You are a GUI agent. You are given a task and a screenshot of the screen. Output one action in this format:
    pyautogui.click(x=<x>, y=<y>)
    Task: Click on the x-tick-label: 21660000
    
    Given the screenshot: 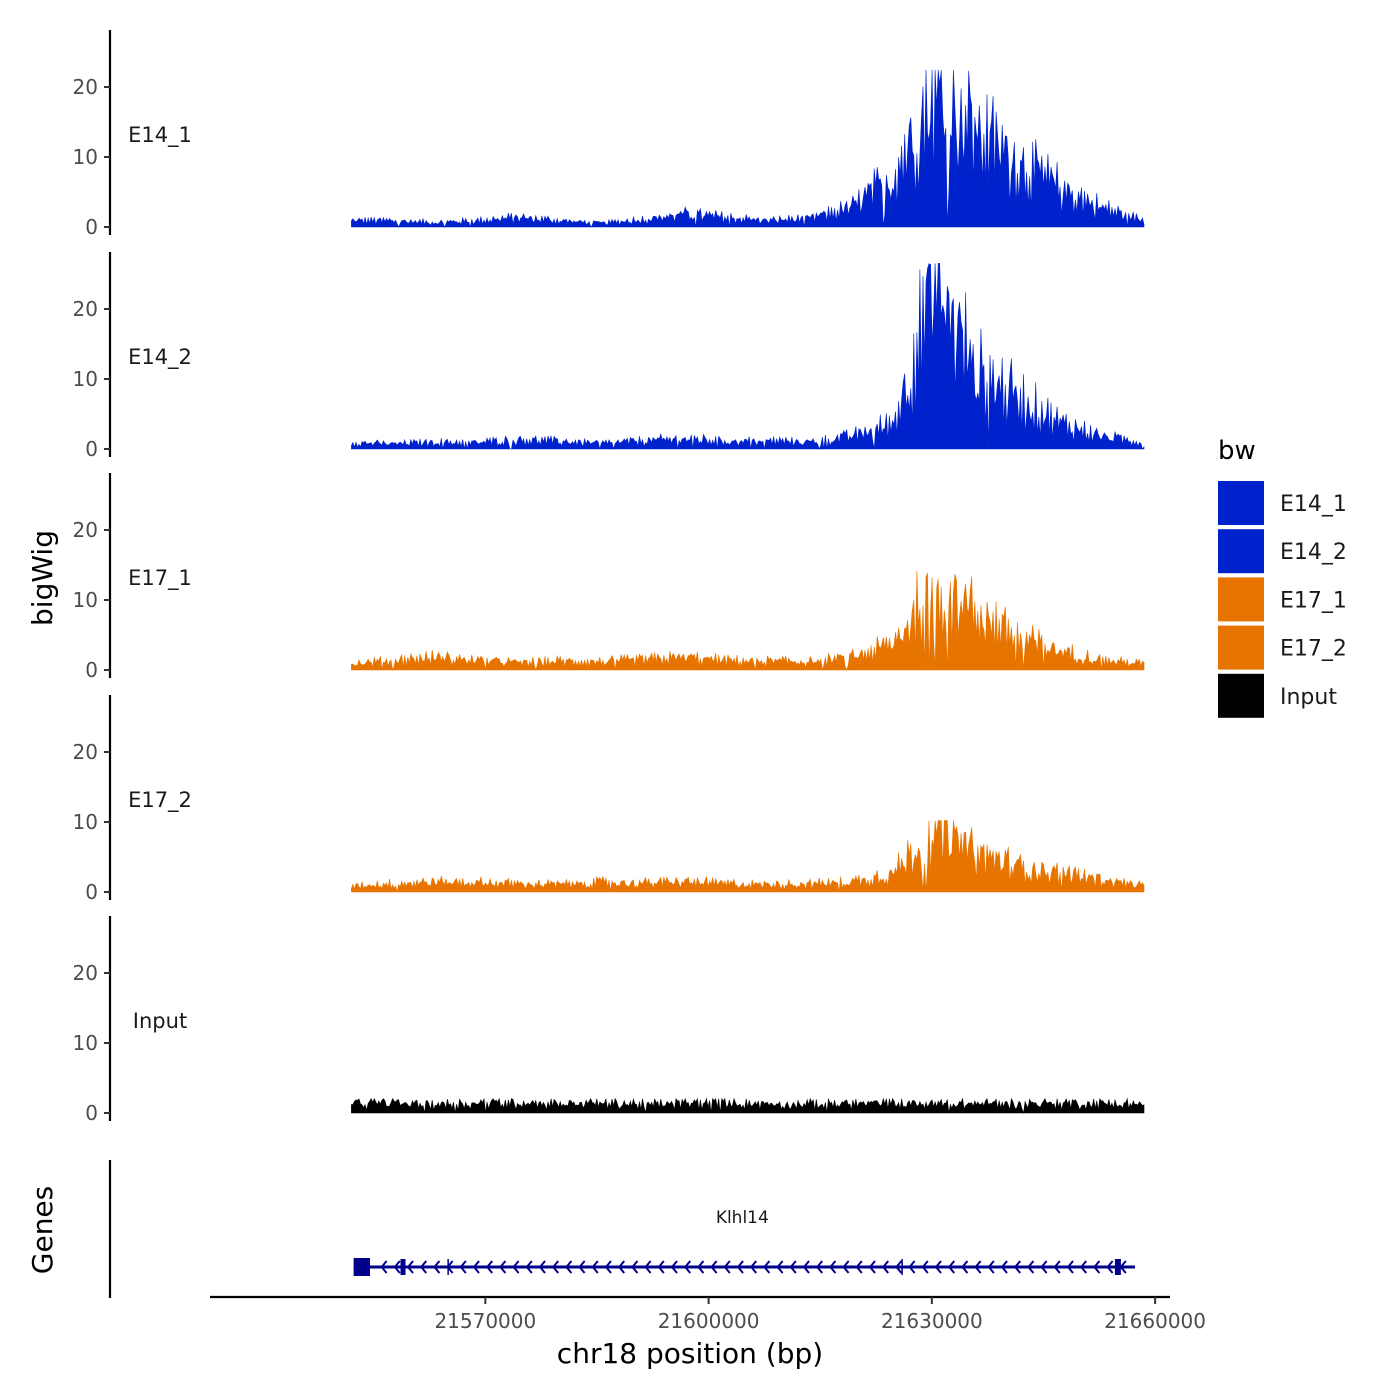 What is the action you would take?
    pyautogui.click(x=1155, y=1321)
    